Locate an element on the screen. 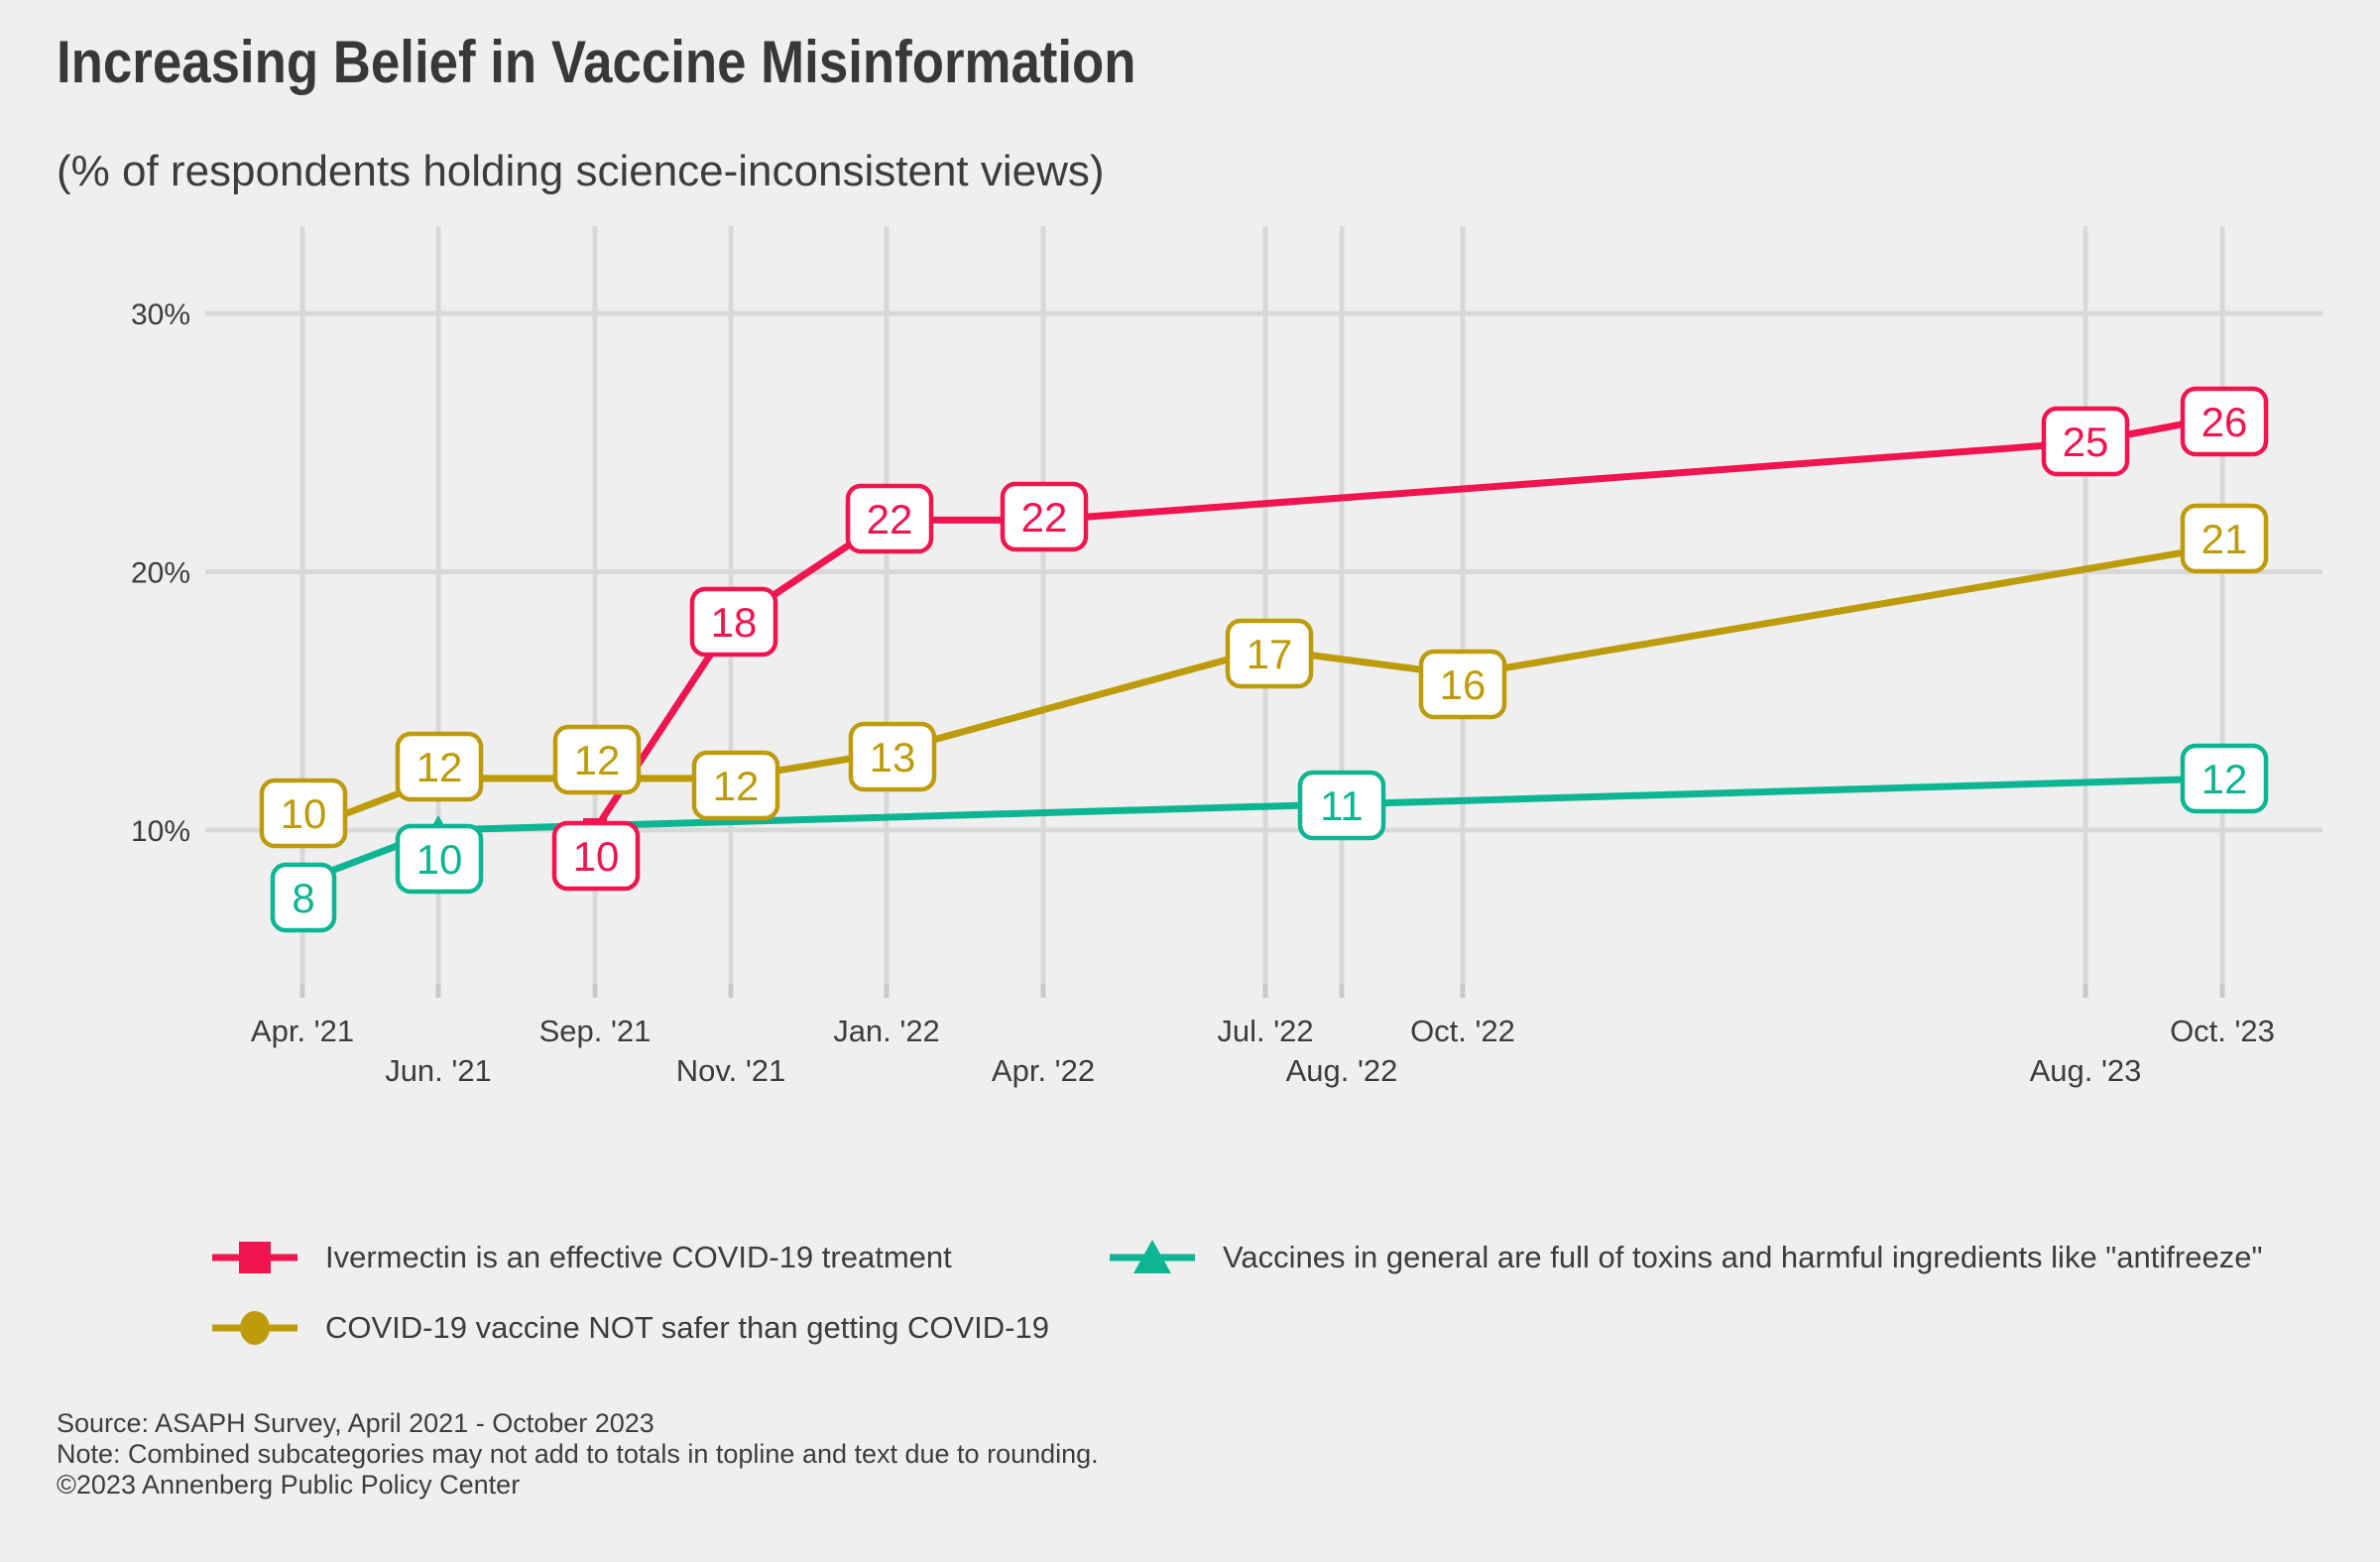 This screenshot has height=1562, width=2380. x-axis-label: Oct. '23 is located at coordinates (2222, 1031).